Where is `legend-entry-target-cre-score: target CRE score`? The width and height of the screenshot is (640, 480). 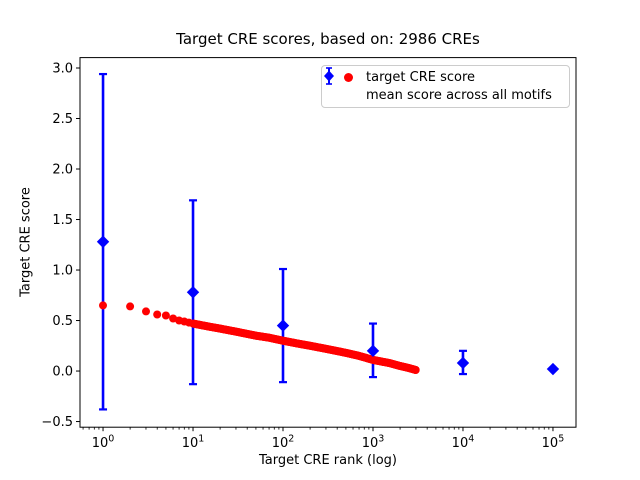
legend-entry-target-cre-score: target CRE score is located at coordinates (445, 77).